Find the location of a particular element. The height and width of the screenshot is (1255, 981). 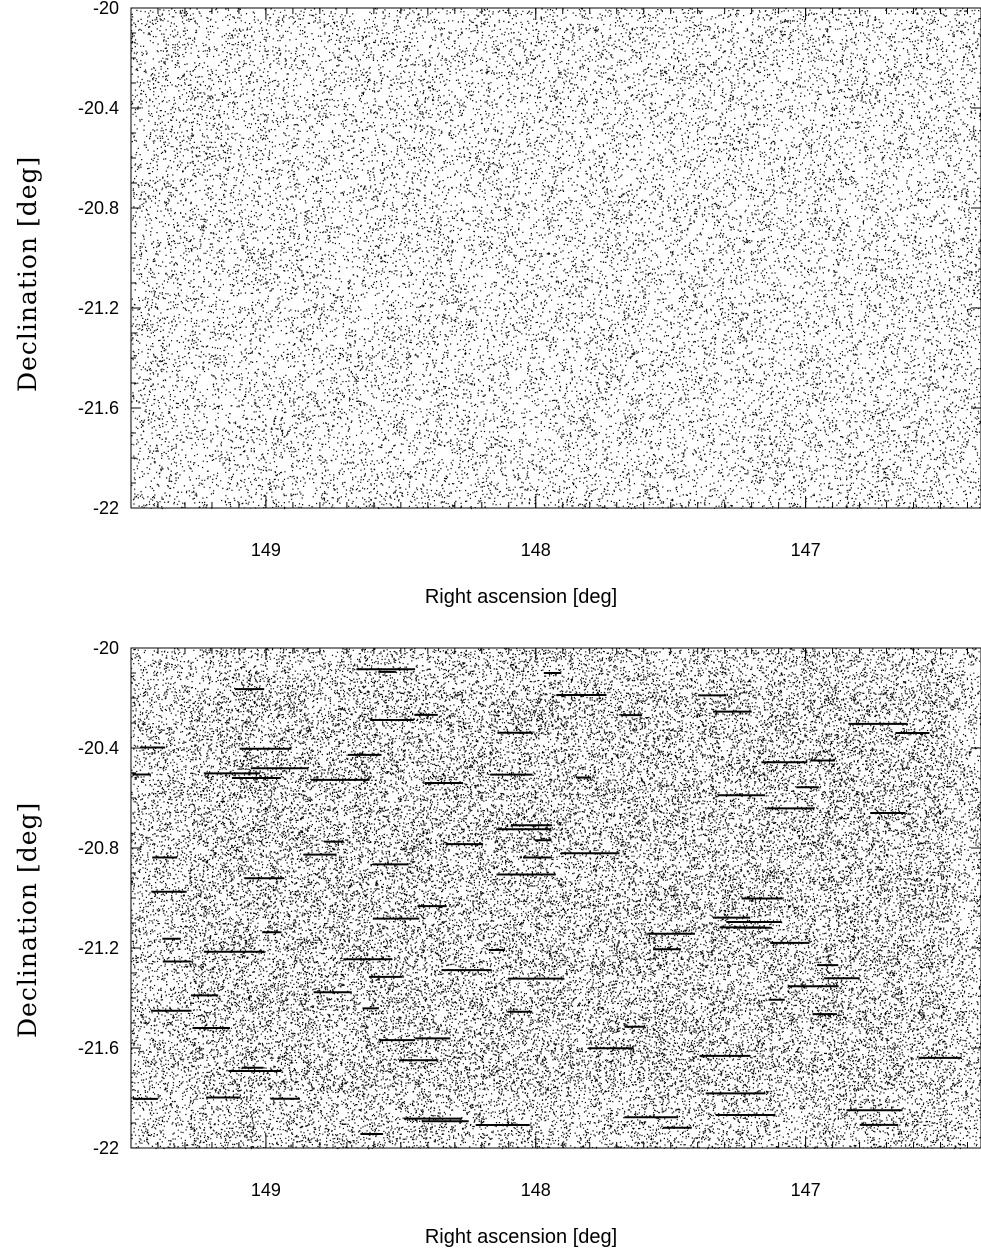

bottom-x-axis-label: Right ascension [deg] is located at coordinates (521, 1237).